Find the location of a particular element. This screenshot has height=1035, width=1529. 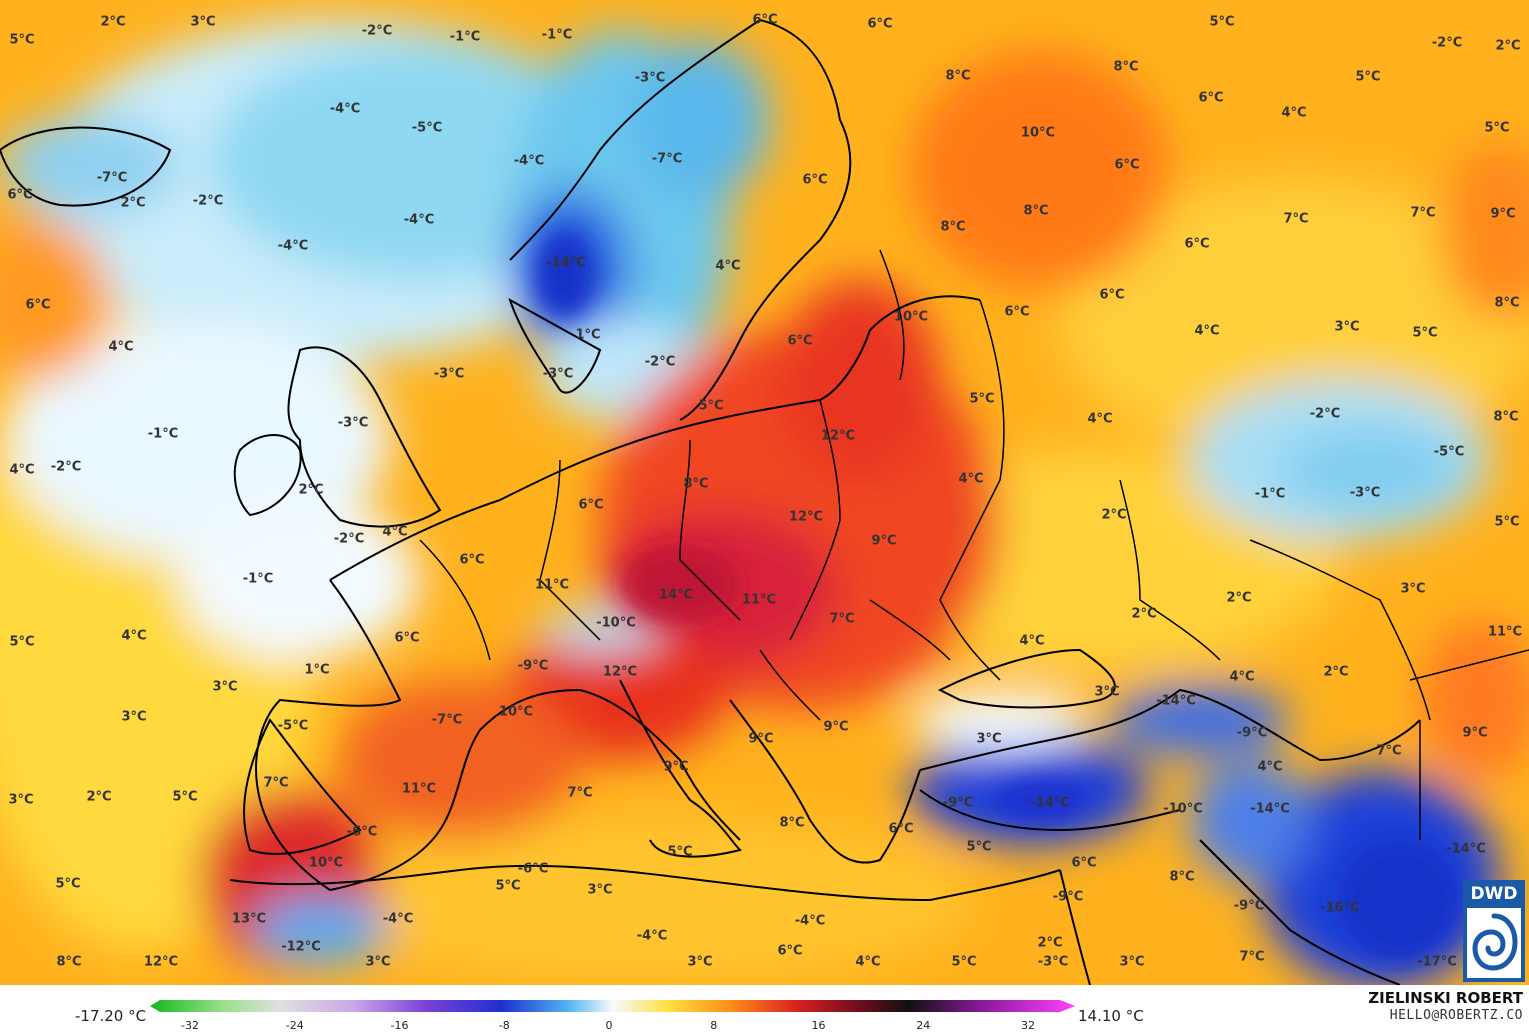

scale-tick-label: 24 is located at coordinates (923, 1025).